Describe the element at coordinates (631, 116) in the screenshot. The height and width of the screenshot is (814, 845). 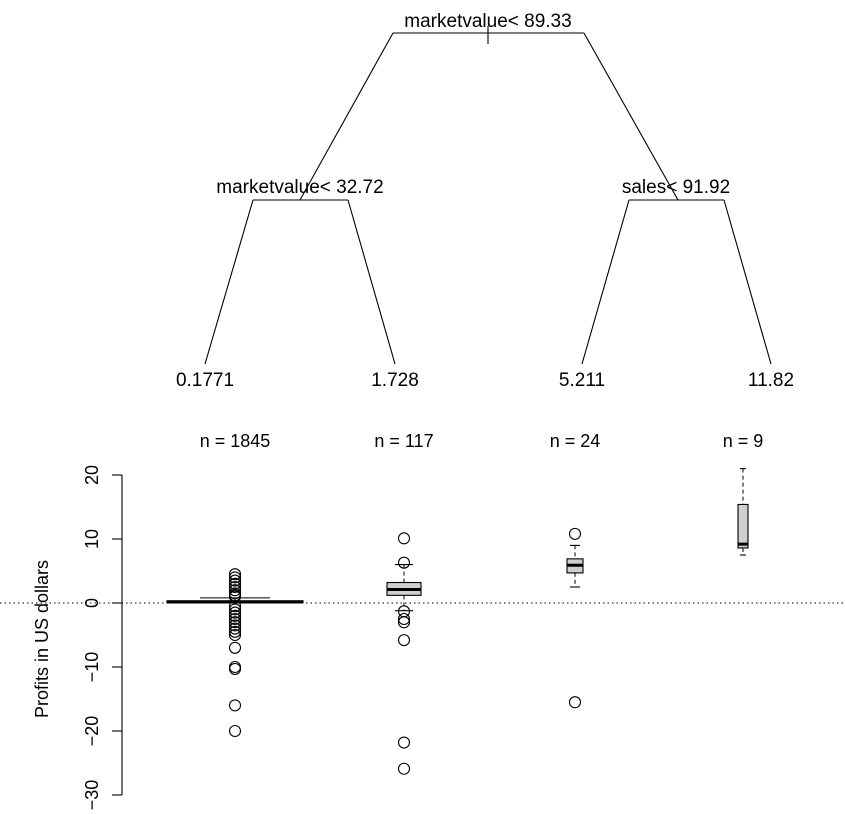
I see `edge-root-right` at that location.